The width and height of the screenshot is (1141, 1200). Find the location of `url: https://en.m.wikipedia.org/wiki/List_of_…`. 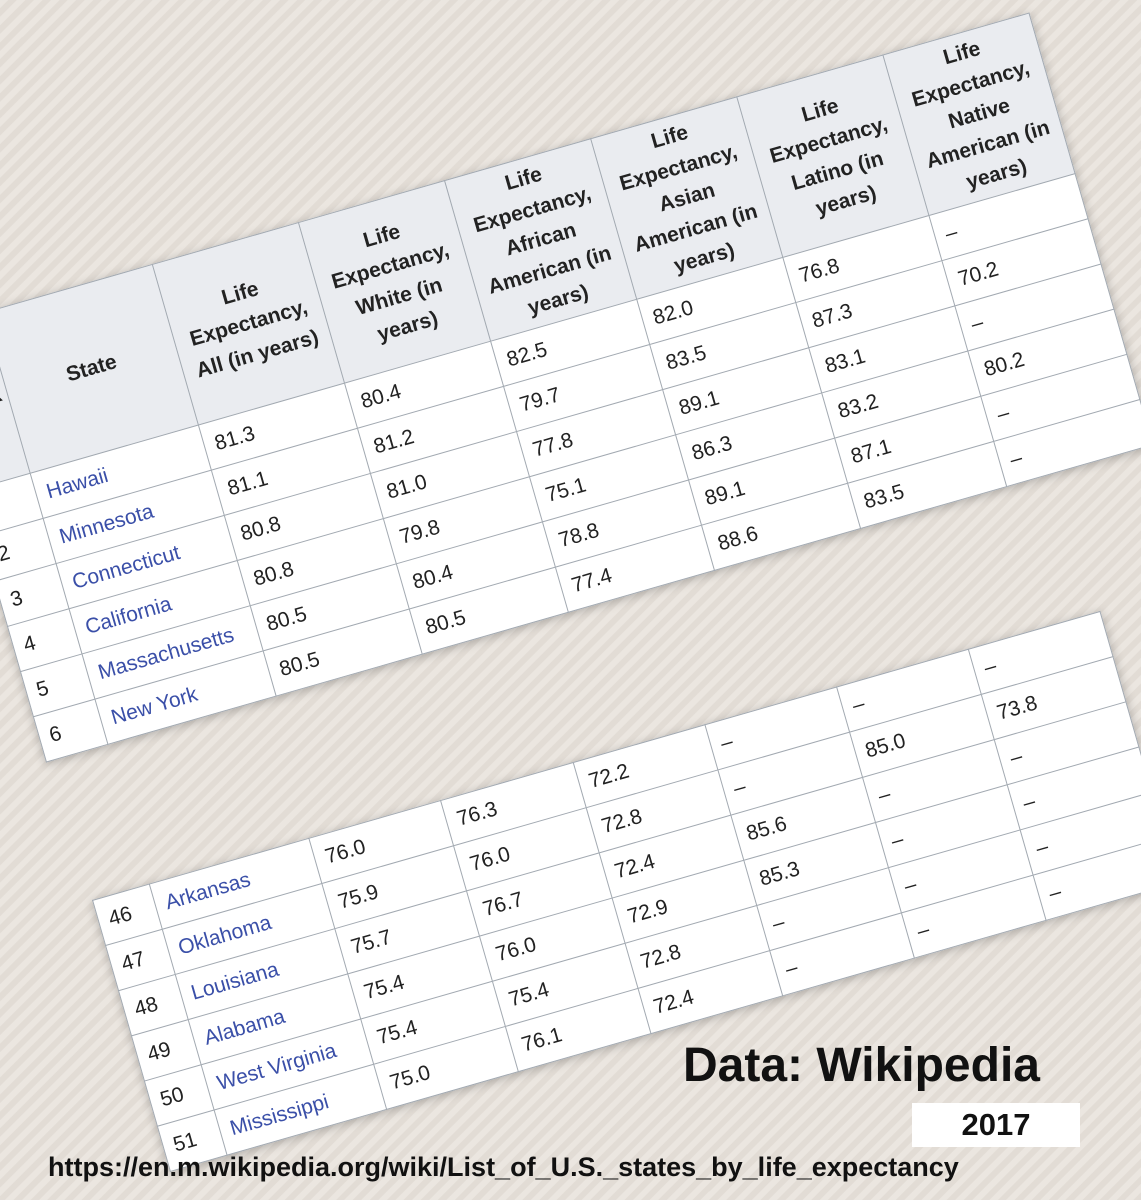

url: https://en.m.wikipedia.org/wiki/List_of_… is located at coordinates (503, 1167).